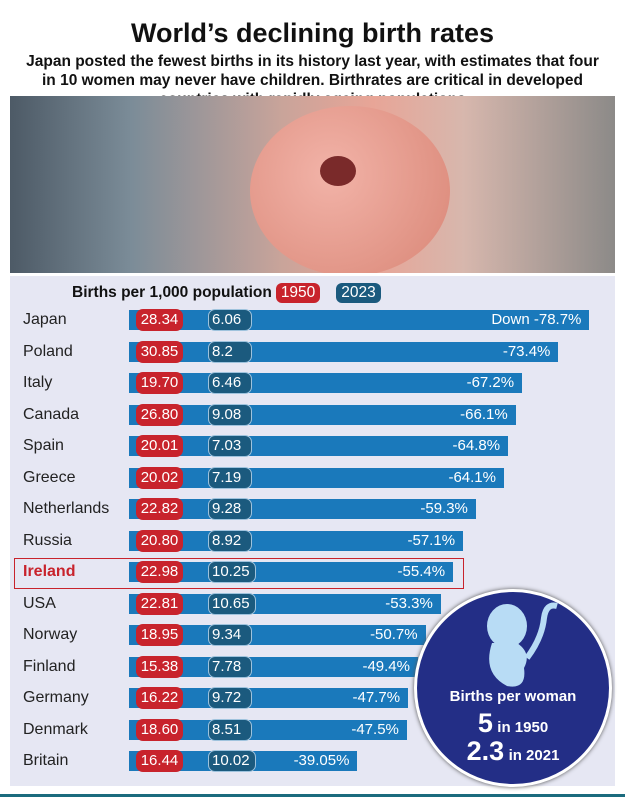 This screenshot has height=800, width=625. What do you see at coordinates (51, 414) in the screenshot?
I see `country-label: Canada` at bounding box center [51, 414].